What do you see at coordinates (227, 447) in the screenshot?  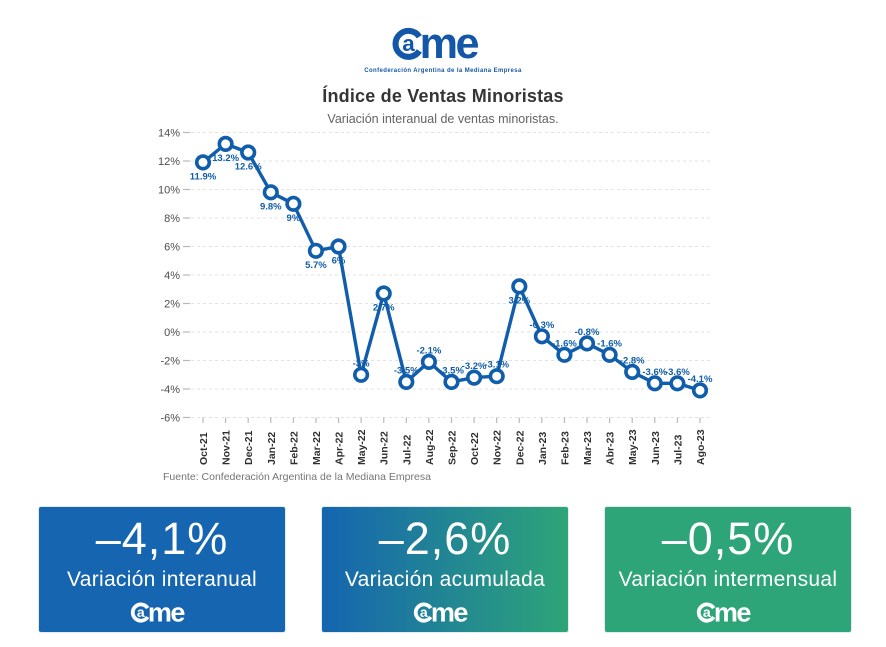 I see `x-tick-label: Nov-21` at bounding box center [227, 447].